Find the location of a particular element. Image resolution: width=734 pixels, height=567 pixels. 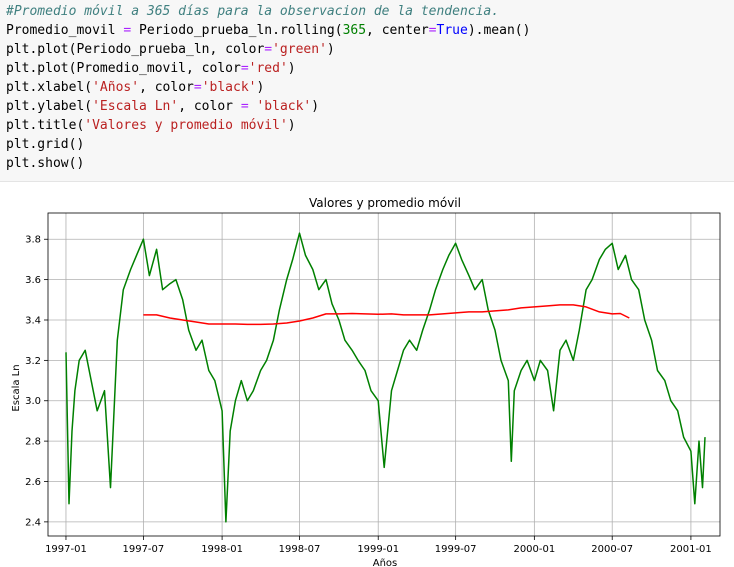

y-tick-label: 3.8 is located at coordinates (33, 240).